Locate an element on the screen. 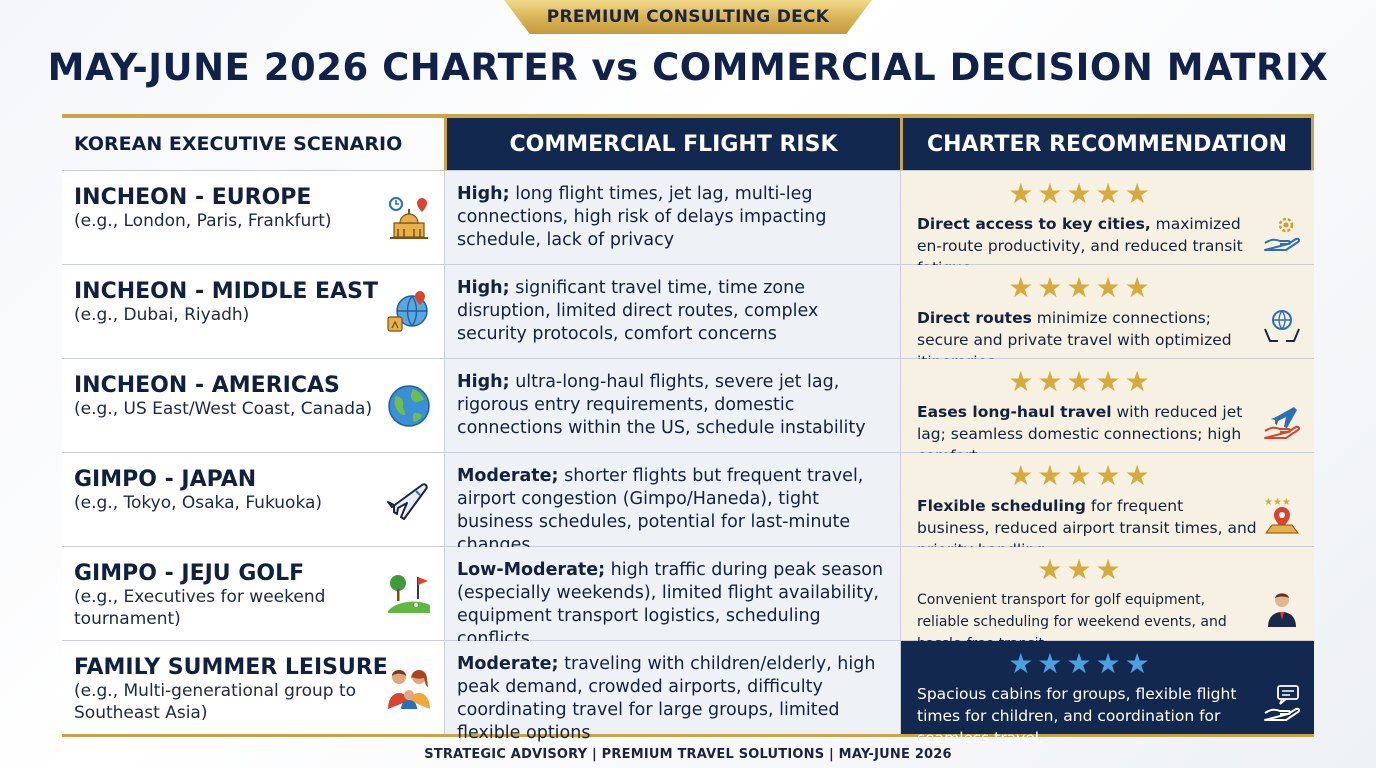 This screenshot has height=768, width=1376. recommendation-lead: Direct access to key cities, is located at coordinates (1034, 224).